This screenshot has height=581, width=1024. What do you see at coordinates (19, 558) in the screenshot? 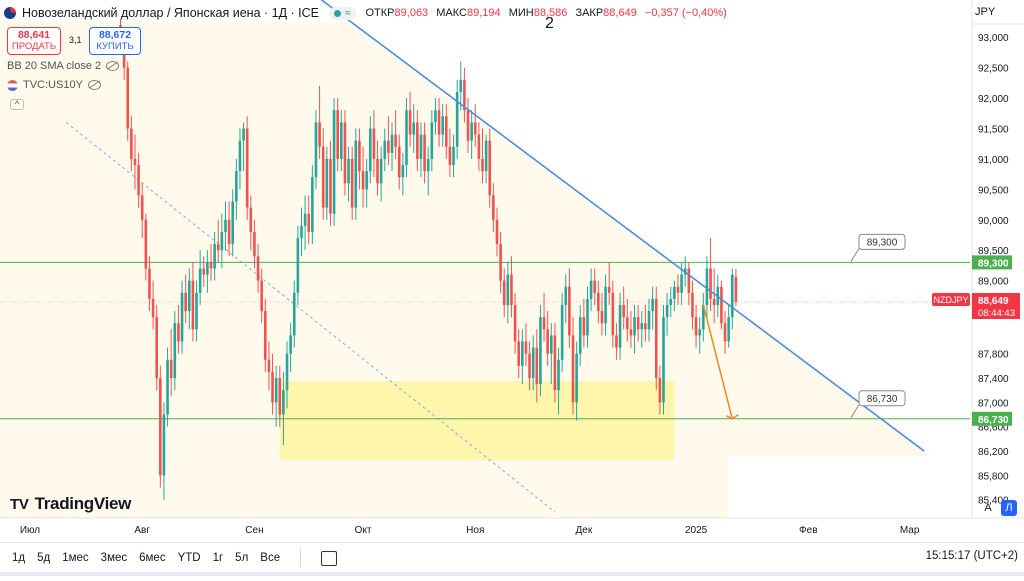
I see `range-1d: 1д` at bounding box center [19, 558].